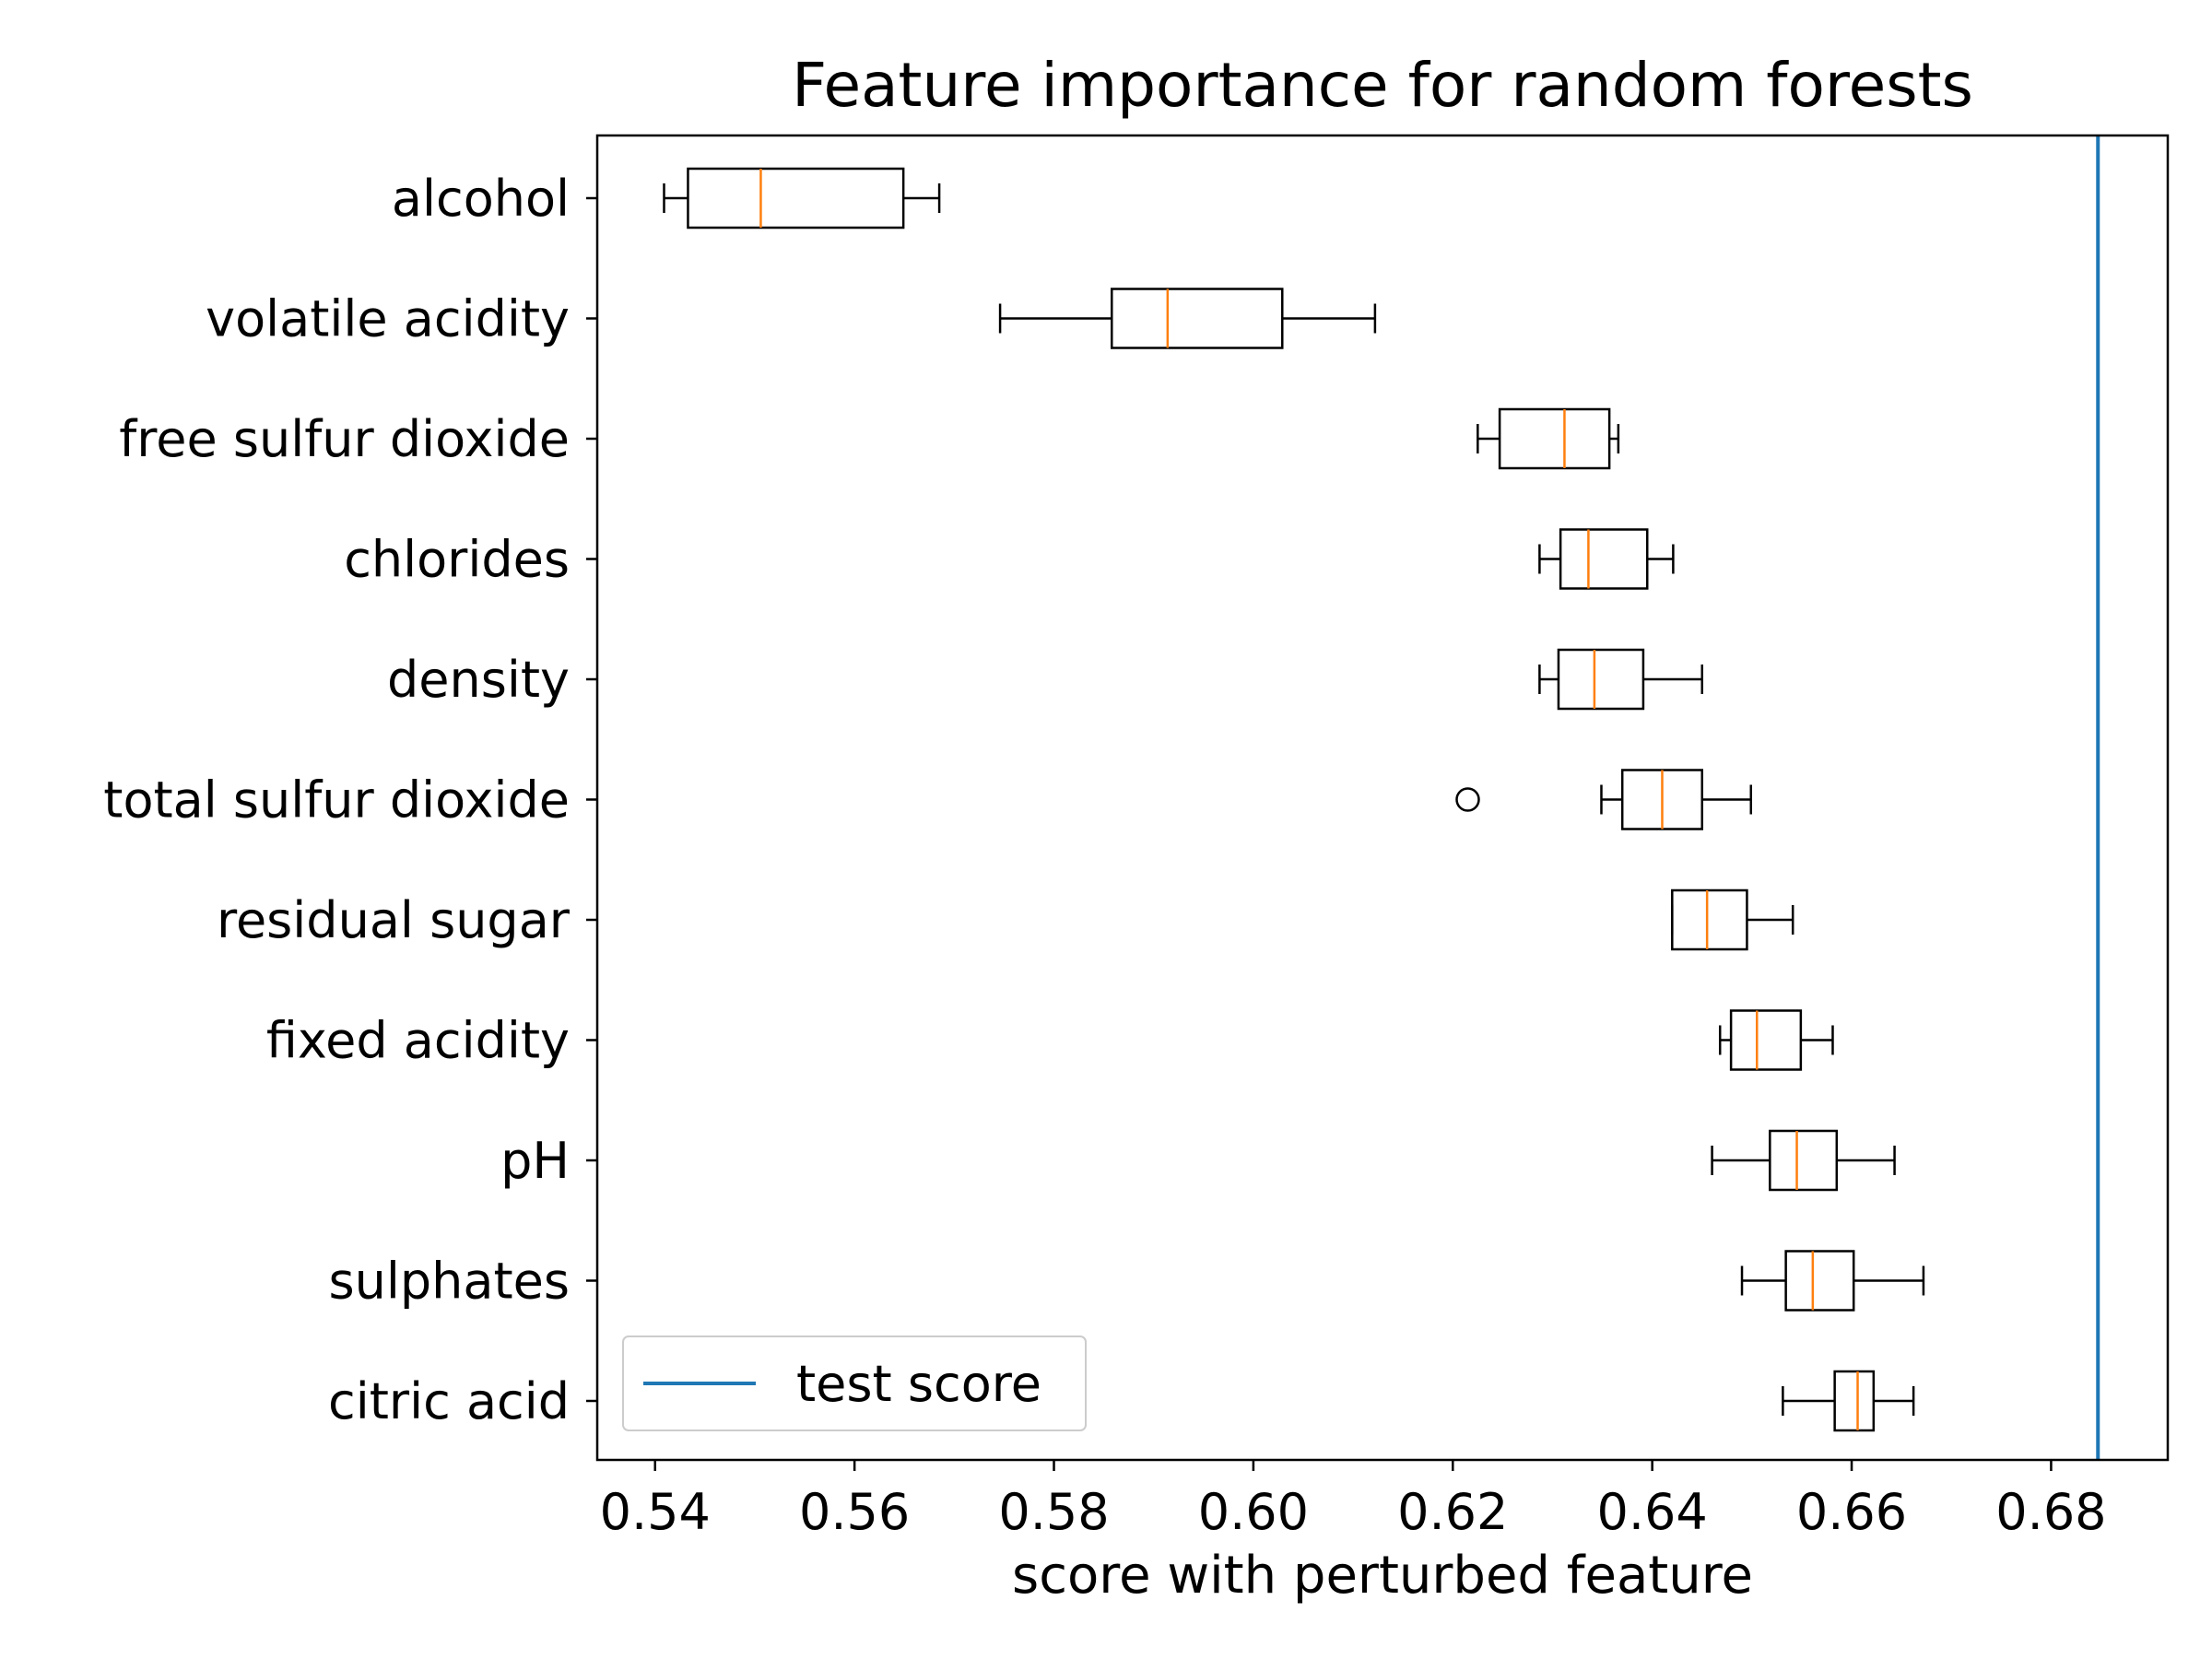 The height and width of the screenshot is (1659, 2212). What do you see at coordinates (1652, 1512) in the screenshot?
I see `x-tick-label: 0.64` at bounding box center [1652, 1512].